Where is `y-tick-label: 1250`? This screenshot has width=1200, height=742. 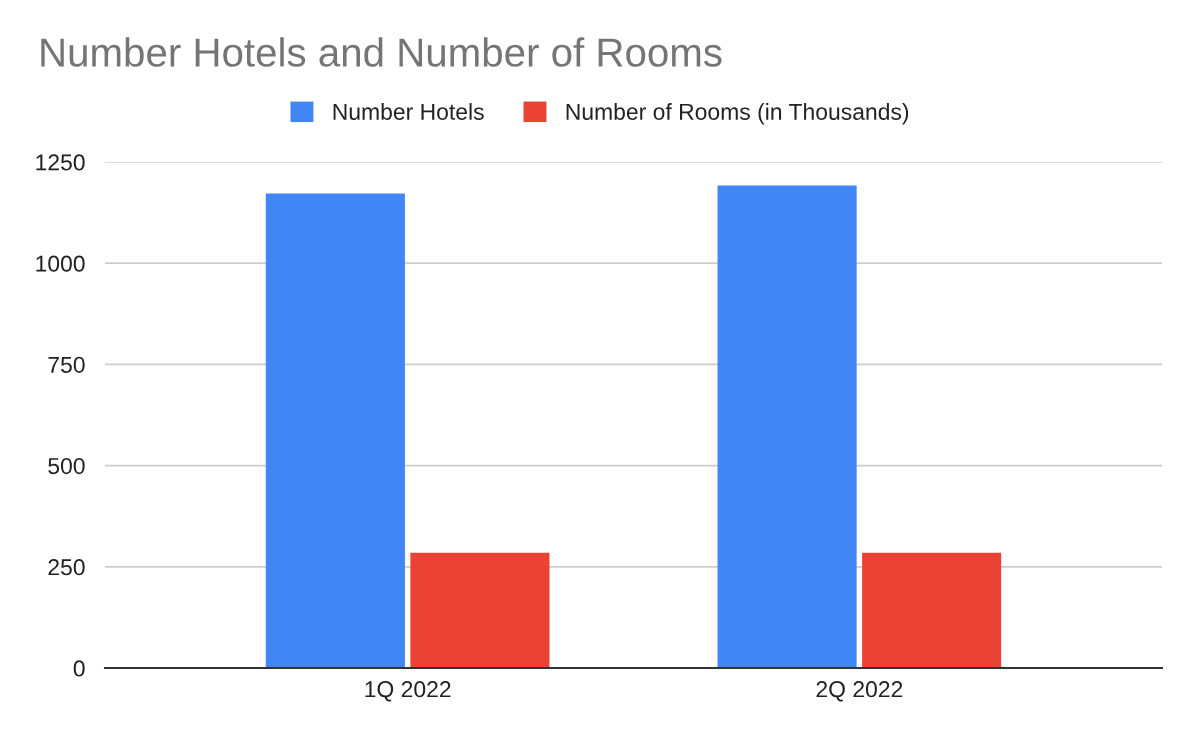 y-tick-label: 1250 is located at coordinates (60, 162).